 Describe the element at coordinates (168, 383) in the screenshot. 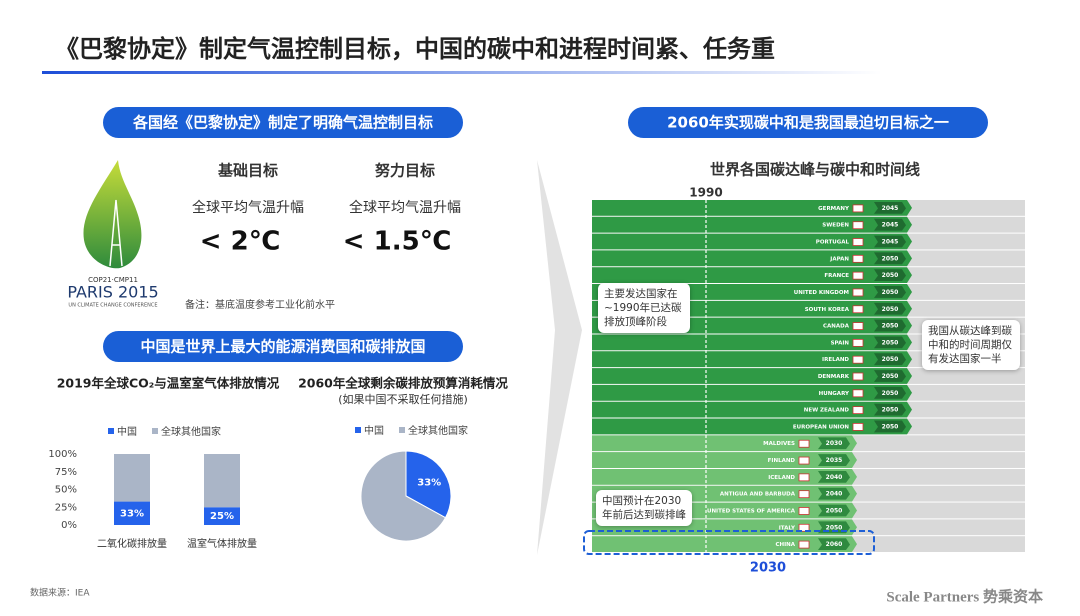

I see `chart-title: 2019年全球CO₂与温室室气体排放情况` at that location.